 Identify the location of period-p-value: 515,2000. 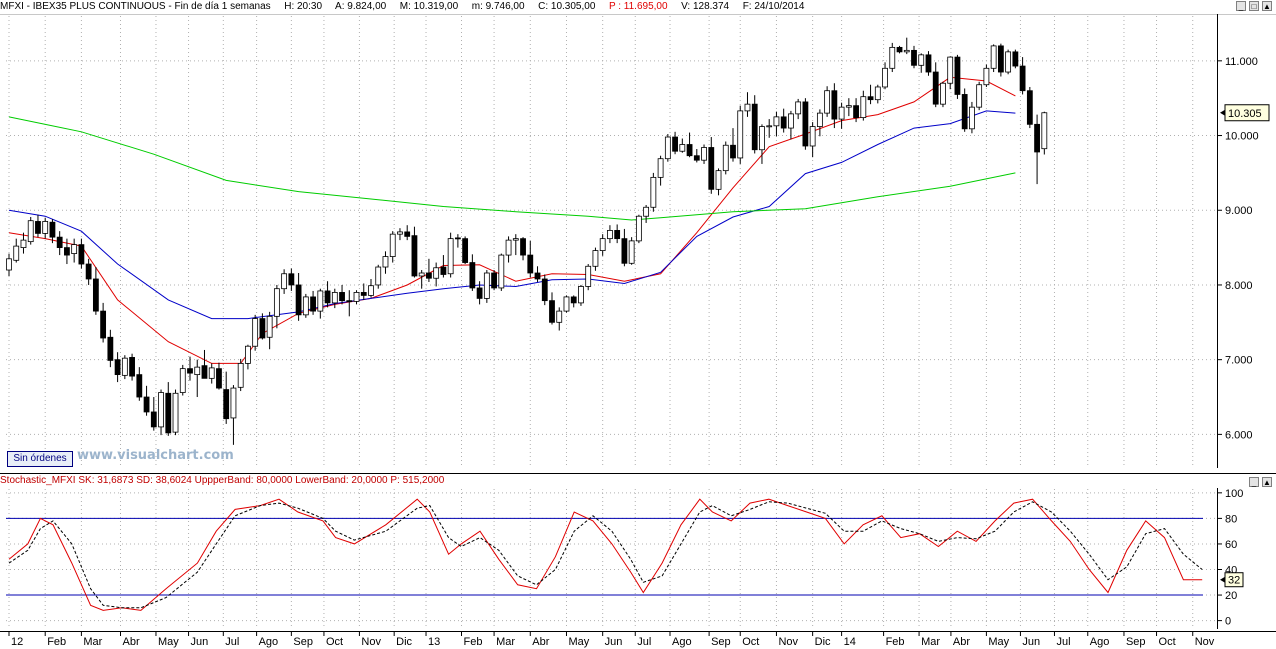
(423, 480).